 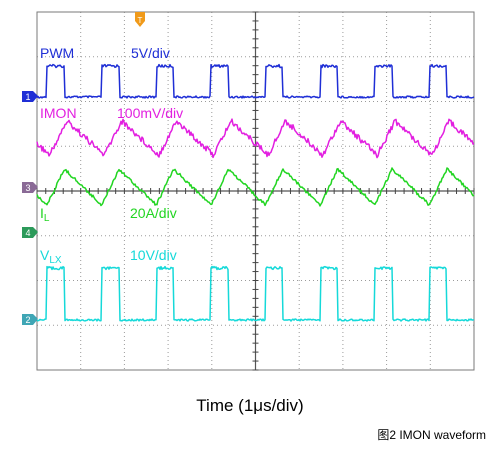 I want to click on series-name-vlx-main: V, so click(x=45, y=255).